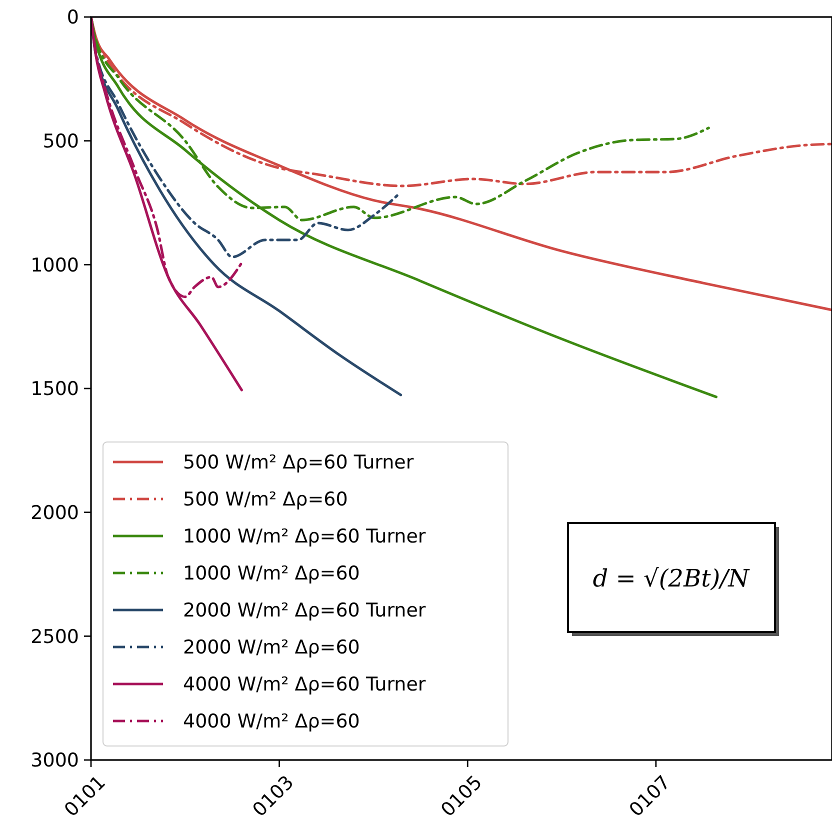  What do you see at coordinates (271, 647) in the screenshot?
I see `legend-label: 2000 W/m² Δρ=60` at bounding box center [271, 647].